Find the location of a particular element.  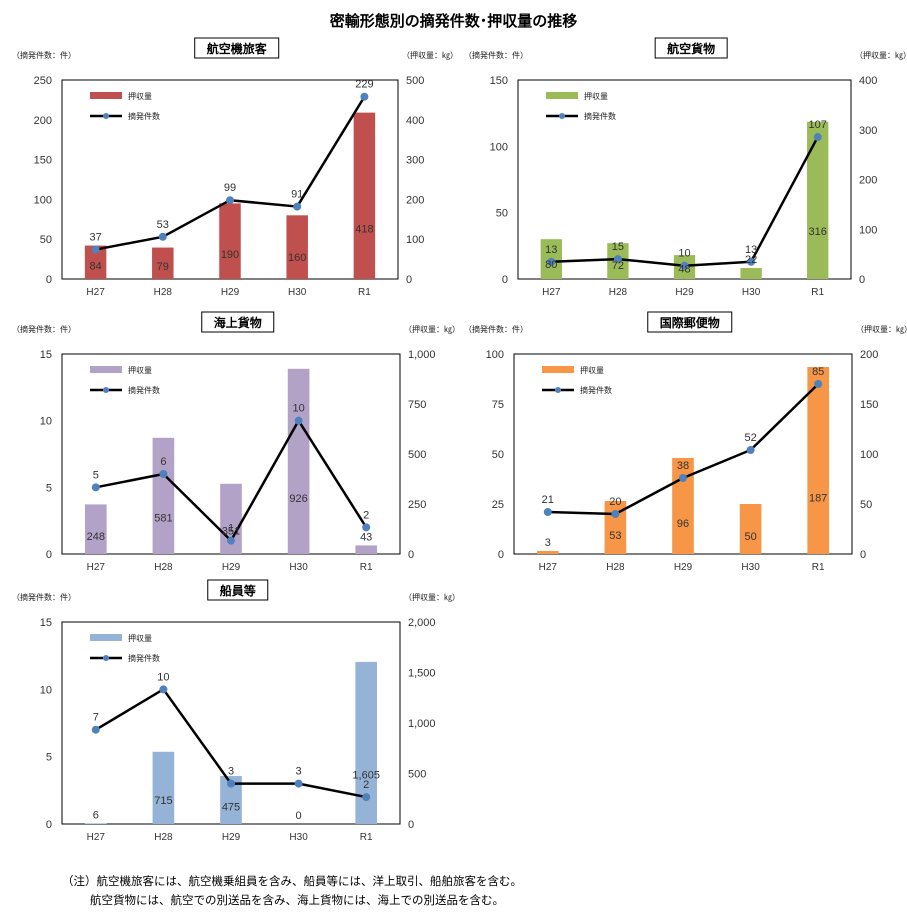

bar-data-label: 22 is located at coordinates (751, 260).